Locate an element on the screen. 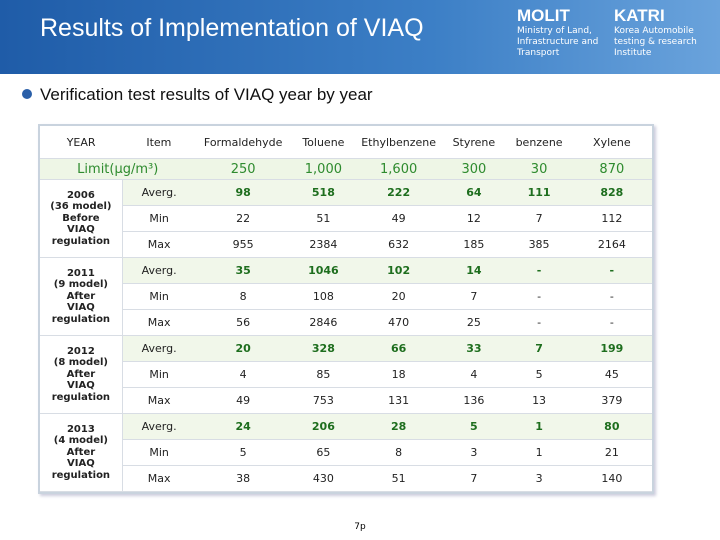  data-row: Max 955 2384 632 185 385 2164 is located at coordinates (346, 244).